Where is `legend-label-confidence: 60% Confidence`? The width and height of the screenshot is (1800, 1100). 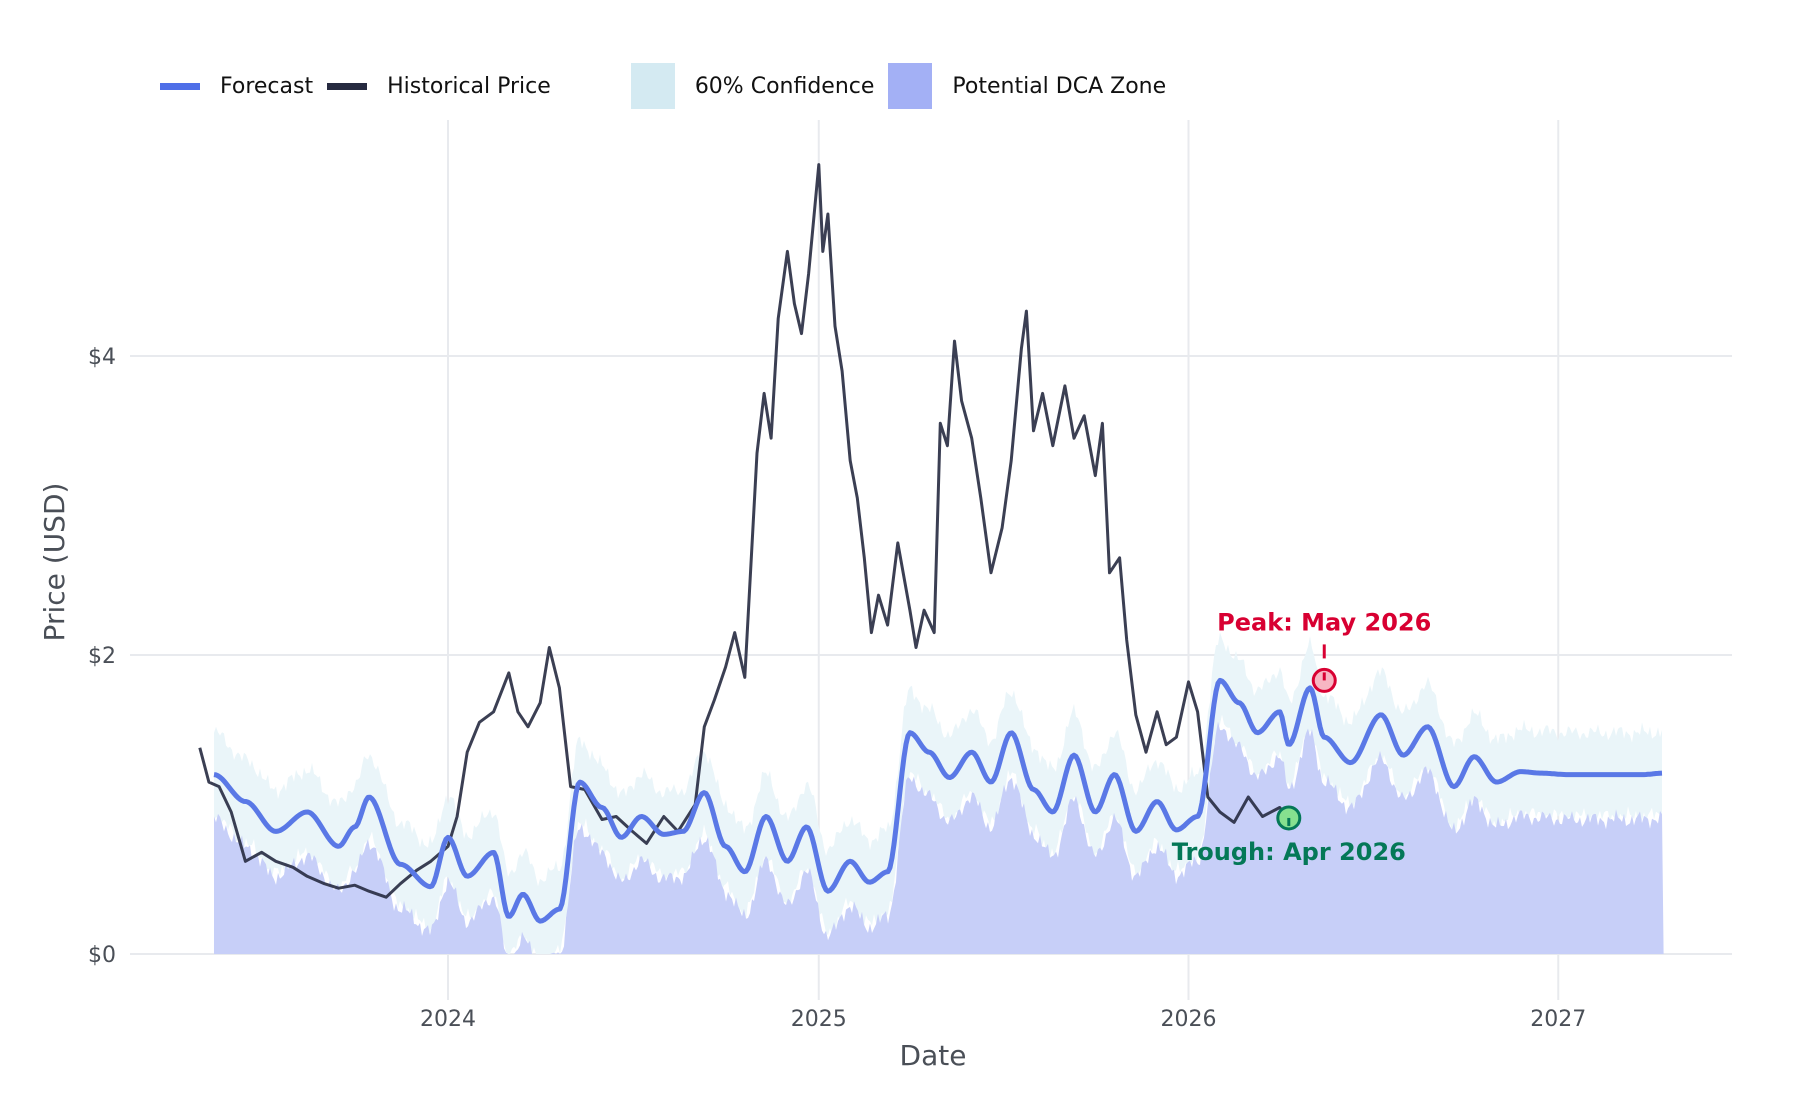
legend-label-confidence: 60% Confidence is located at coordinates (784, 86).